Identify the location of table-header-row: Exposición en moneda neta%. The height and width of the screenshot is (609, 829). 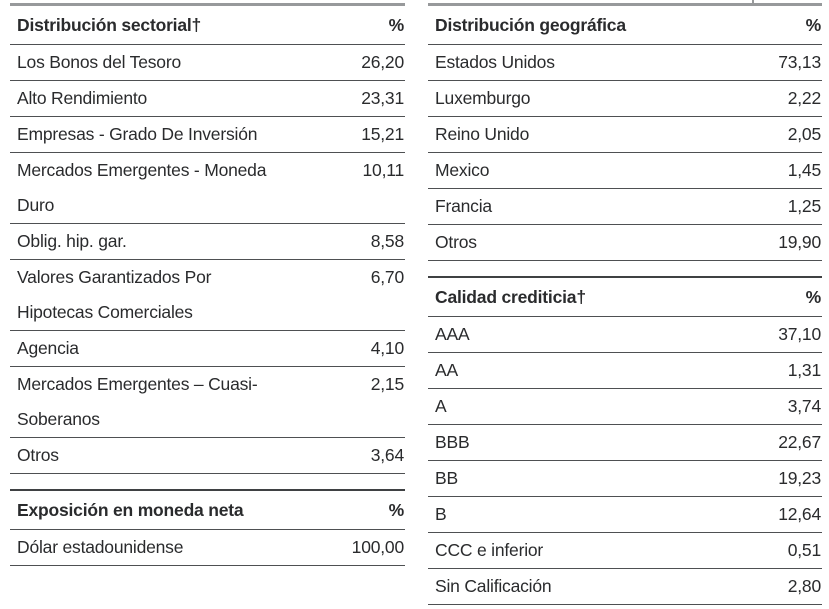
(207, 510).